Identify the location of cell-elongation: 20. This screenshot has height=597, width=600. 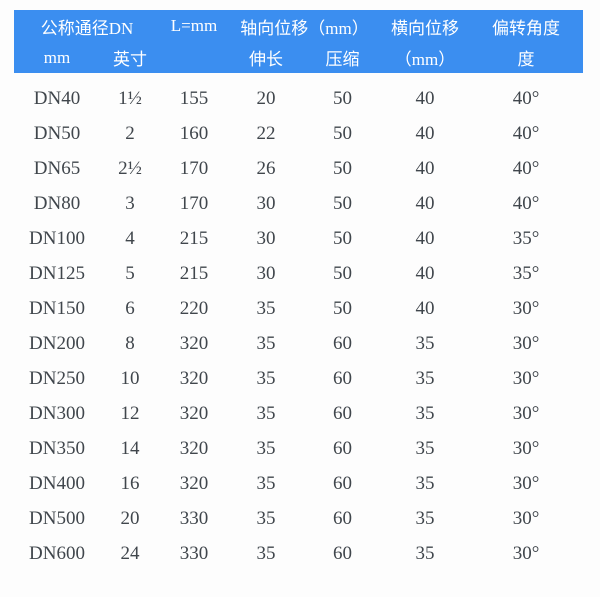
(266, 98).